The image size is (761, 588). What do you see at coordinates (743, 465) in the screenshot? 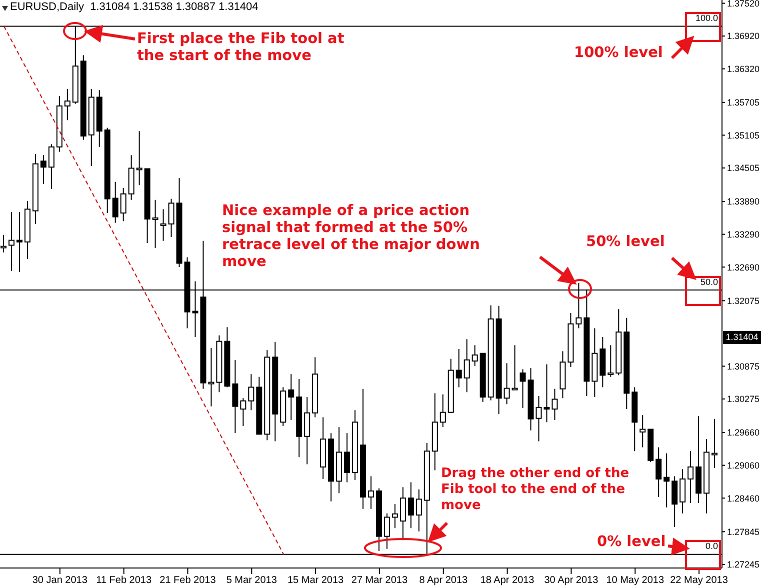
I see `y-tick-label: 1.29060` at bounding box center [743, 465].